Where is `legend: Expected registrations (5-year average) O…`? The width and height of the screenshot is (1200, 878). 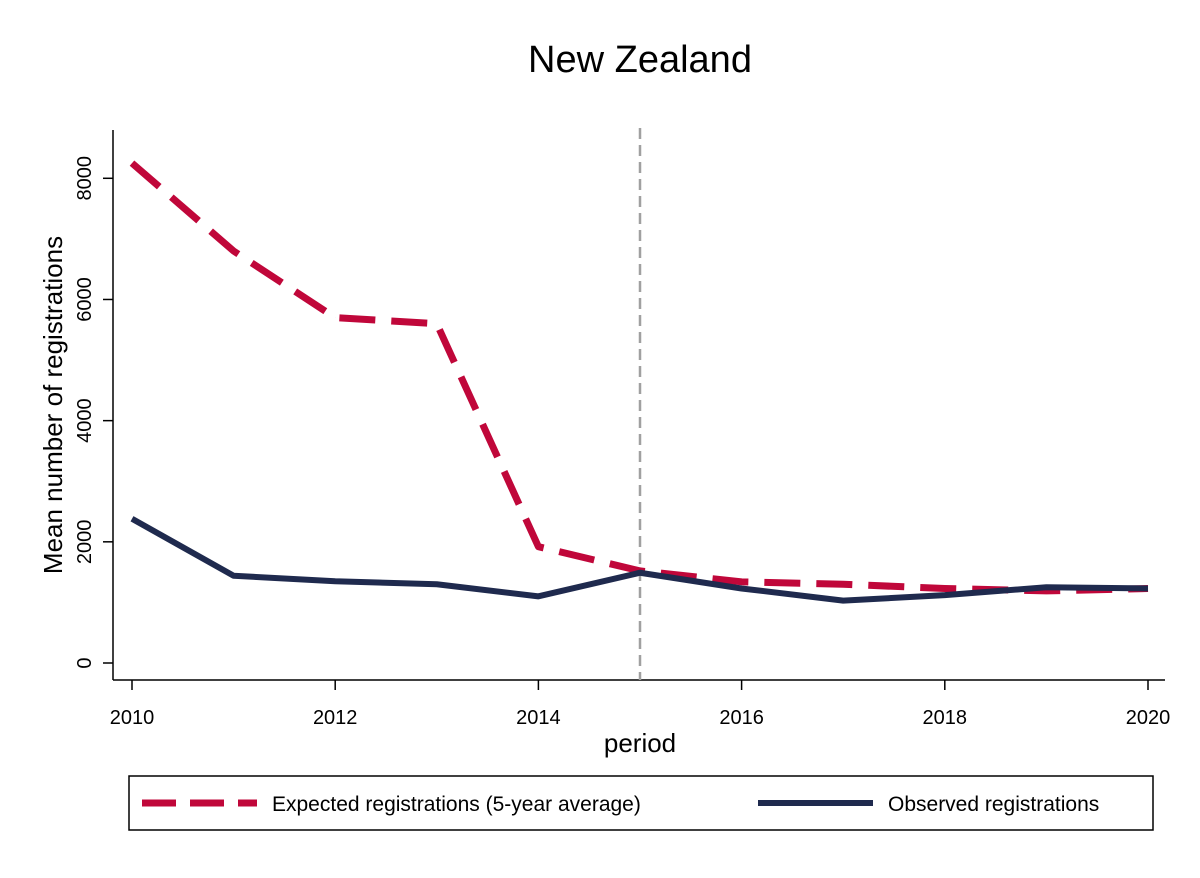 legend: Expected registrations (5-year average) O… is located at coordinates (641, 803).